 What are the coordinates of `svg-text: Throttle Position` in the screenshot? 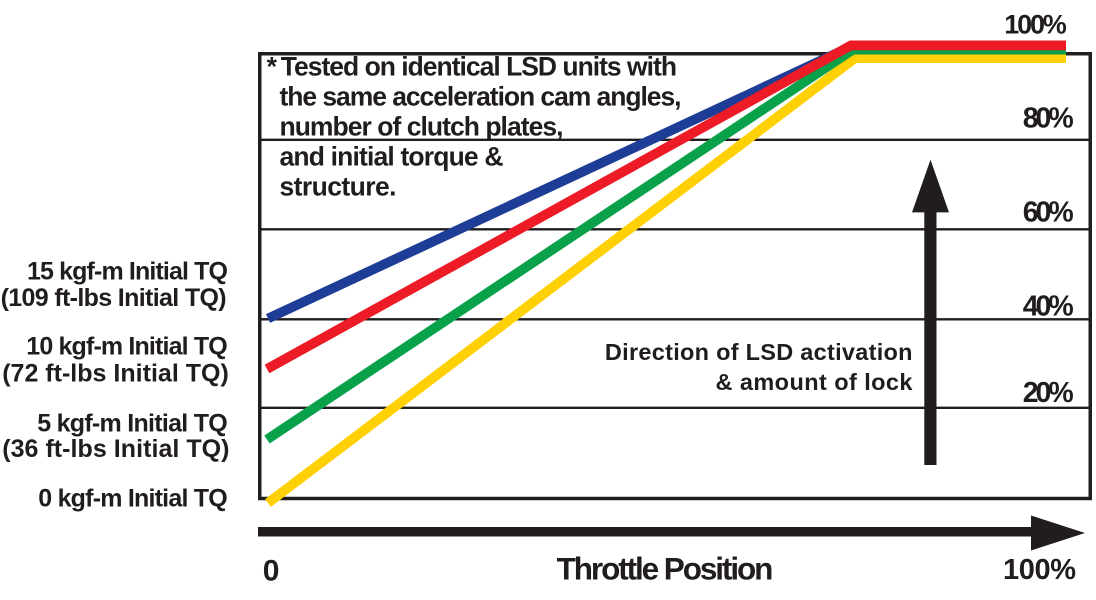 It's located at (665, 569).